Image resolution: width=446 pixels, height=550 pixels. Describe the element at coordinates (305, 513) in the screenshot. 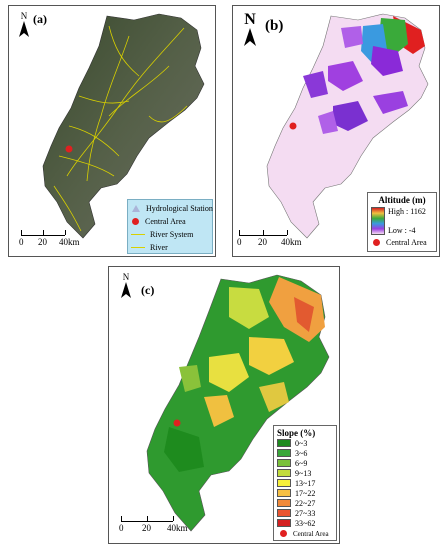

I see `legend-item-slope-class: 27~33` at that location.